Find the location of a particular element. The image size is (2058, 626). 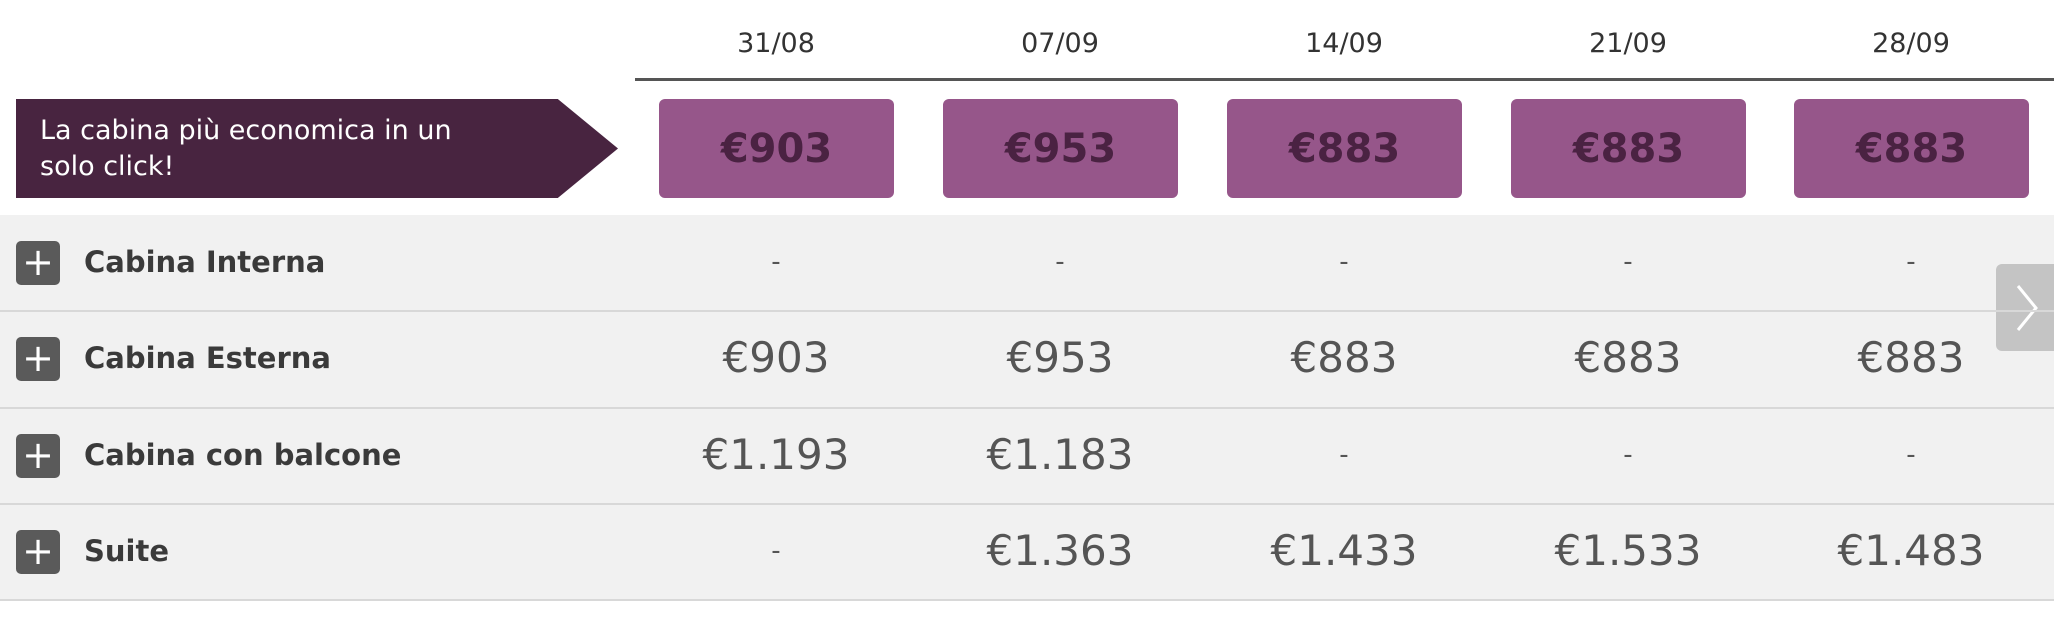

date-header: 31/08 is located at coordinates (776, 43).